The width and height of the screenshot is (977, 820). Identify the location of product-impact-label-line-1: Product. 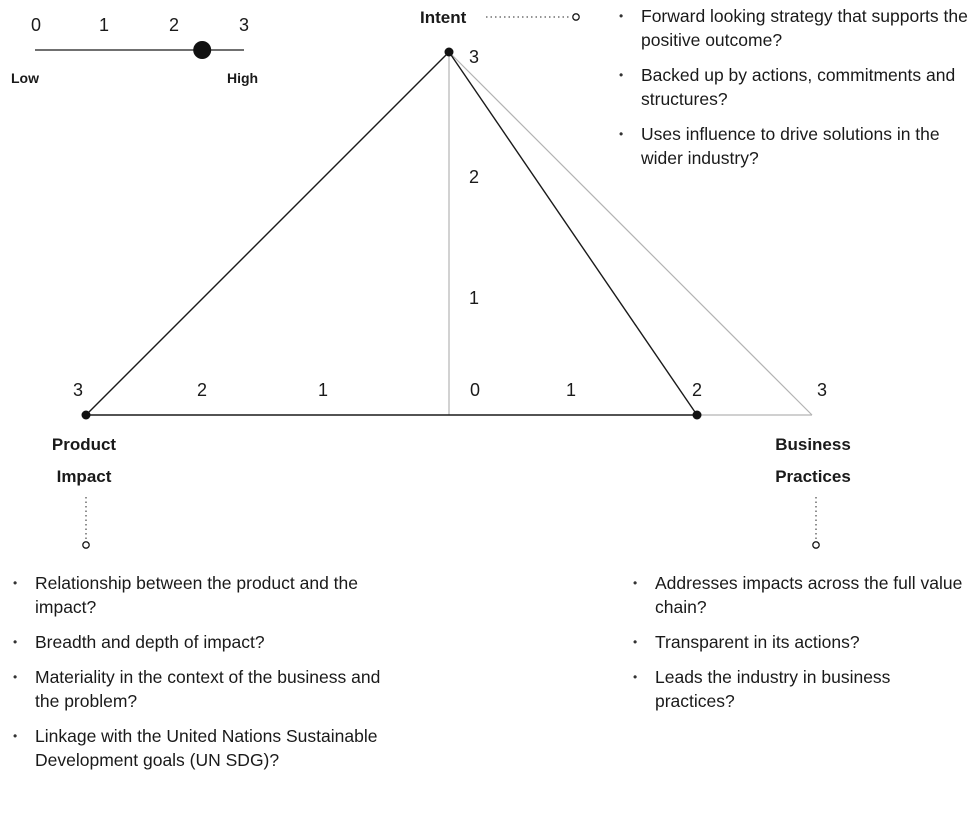
(84, 444).